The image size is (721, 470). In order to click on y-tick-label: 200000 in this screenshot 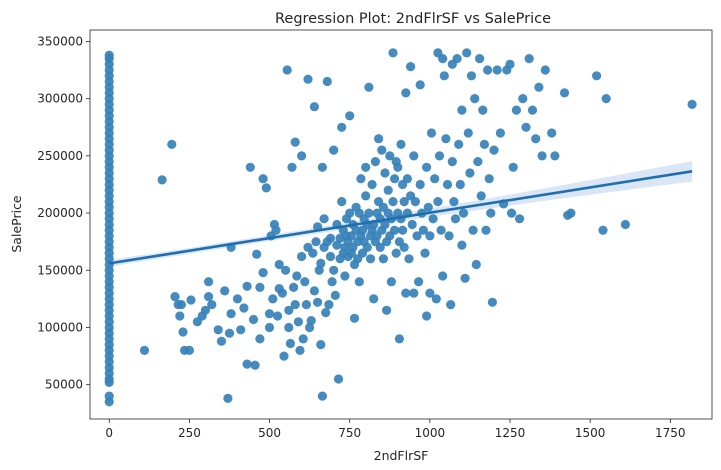, I will do `click(60, 213)`.